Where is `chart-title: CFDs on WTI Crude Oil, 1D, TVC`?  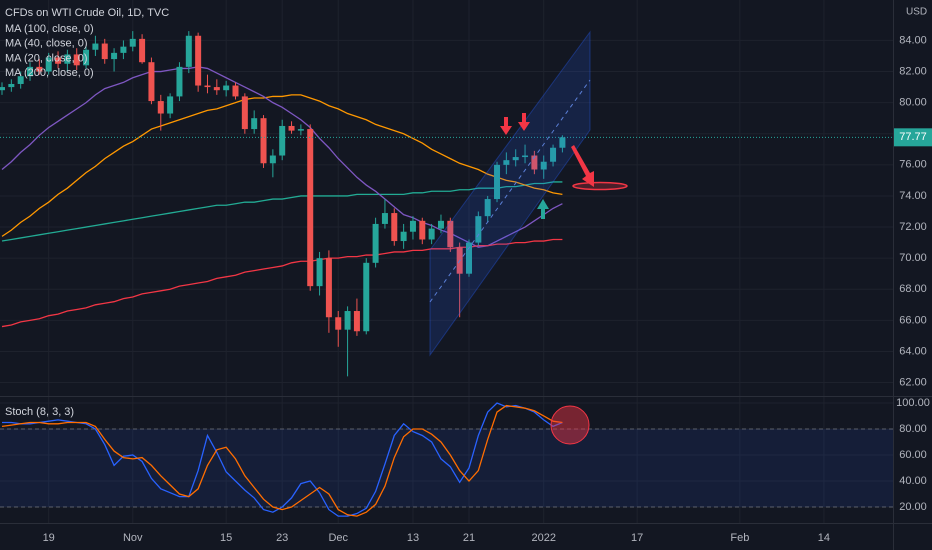
chart-title: CFDs on WTI Crude Oil, 1D, TVC is located at coordinates (87, 13).